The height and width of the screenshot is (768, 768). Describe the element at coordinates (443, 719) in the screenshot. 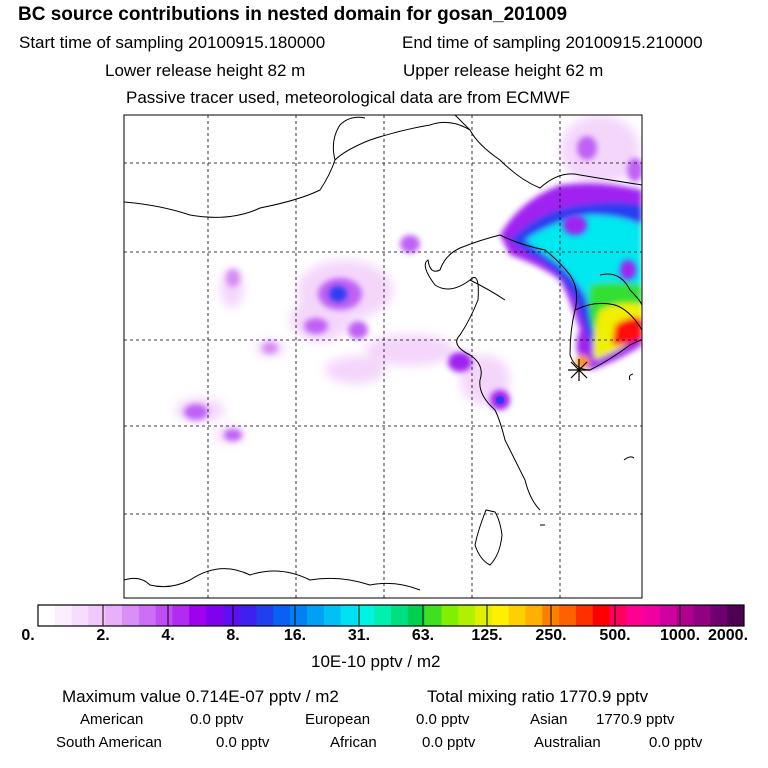

I see `european-value: 0.0 pptv` at that location.